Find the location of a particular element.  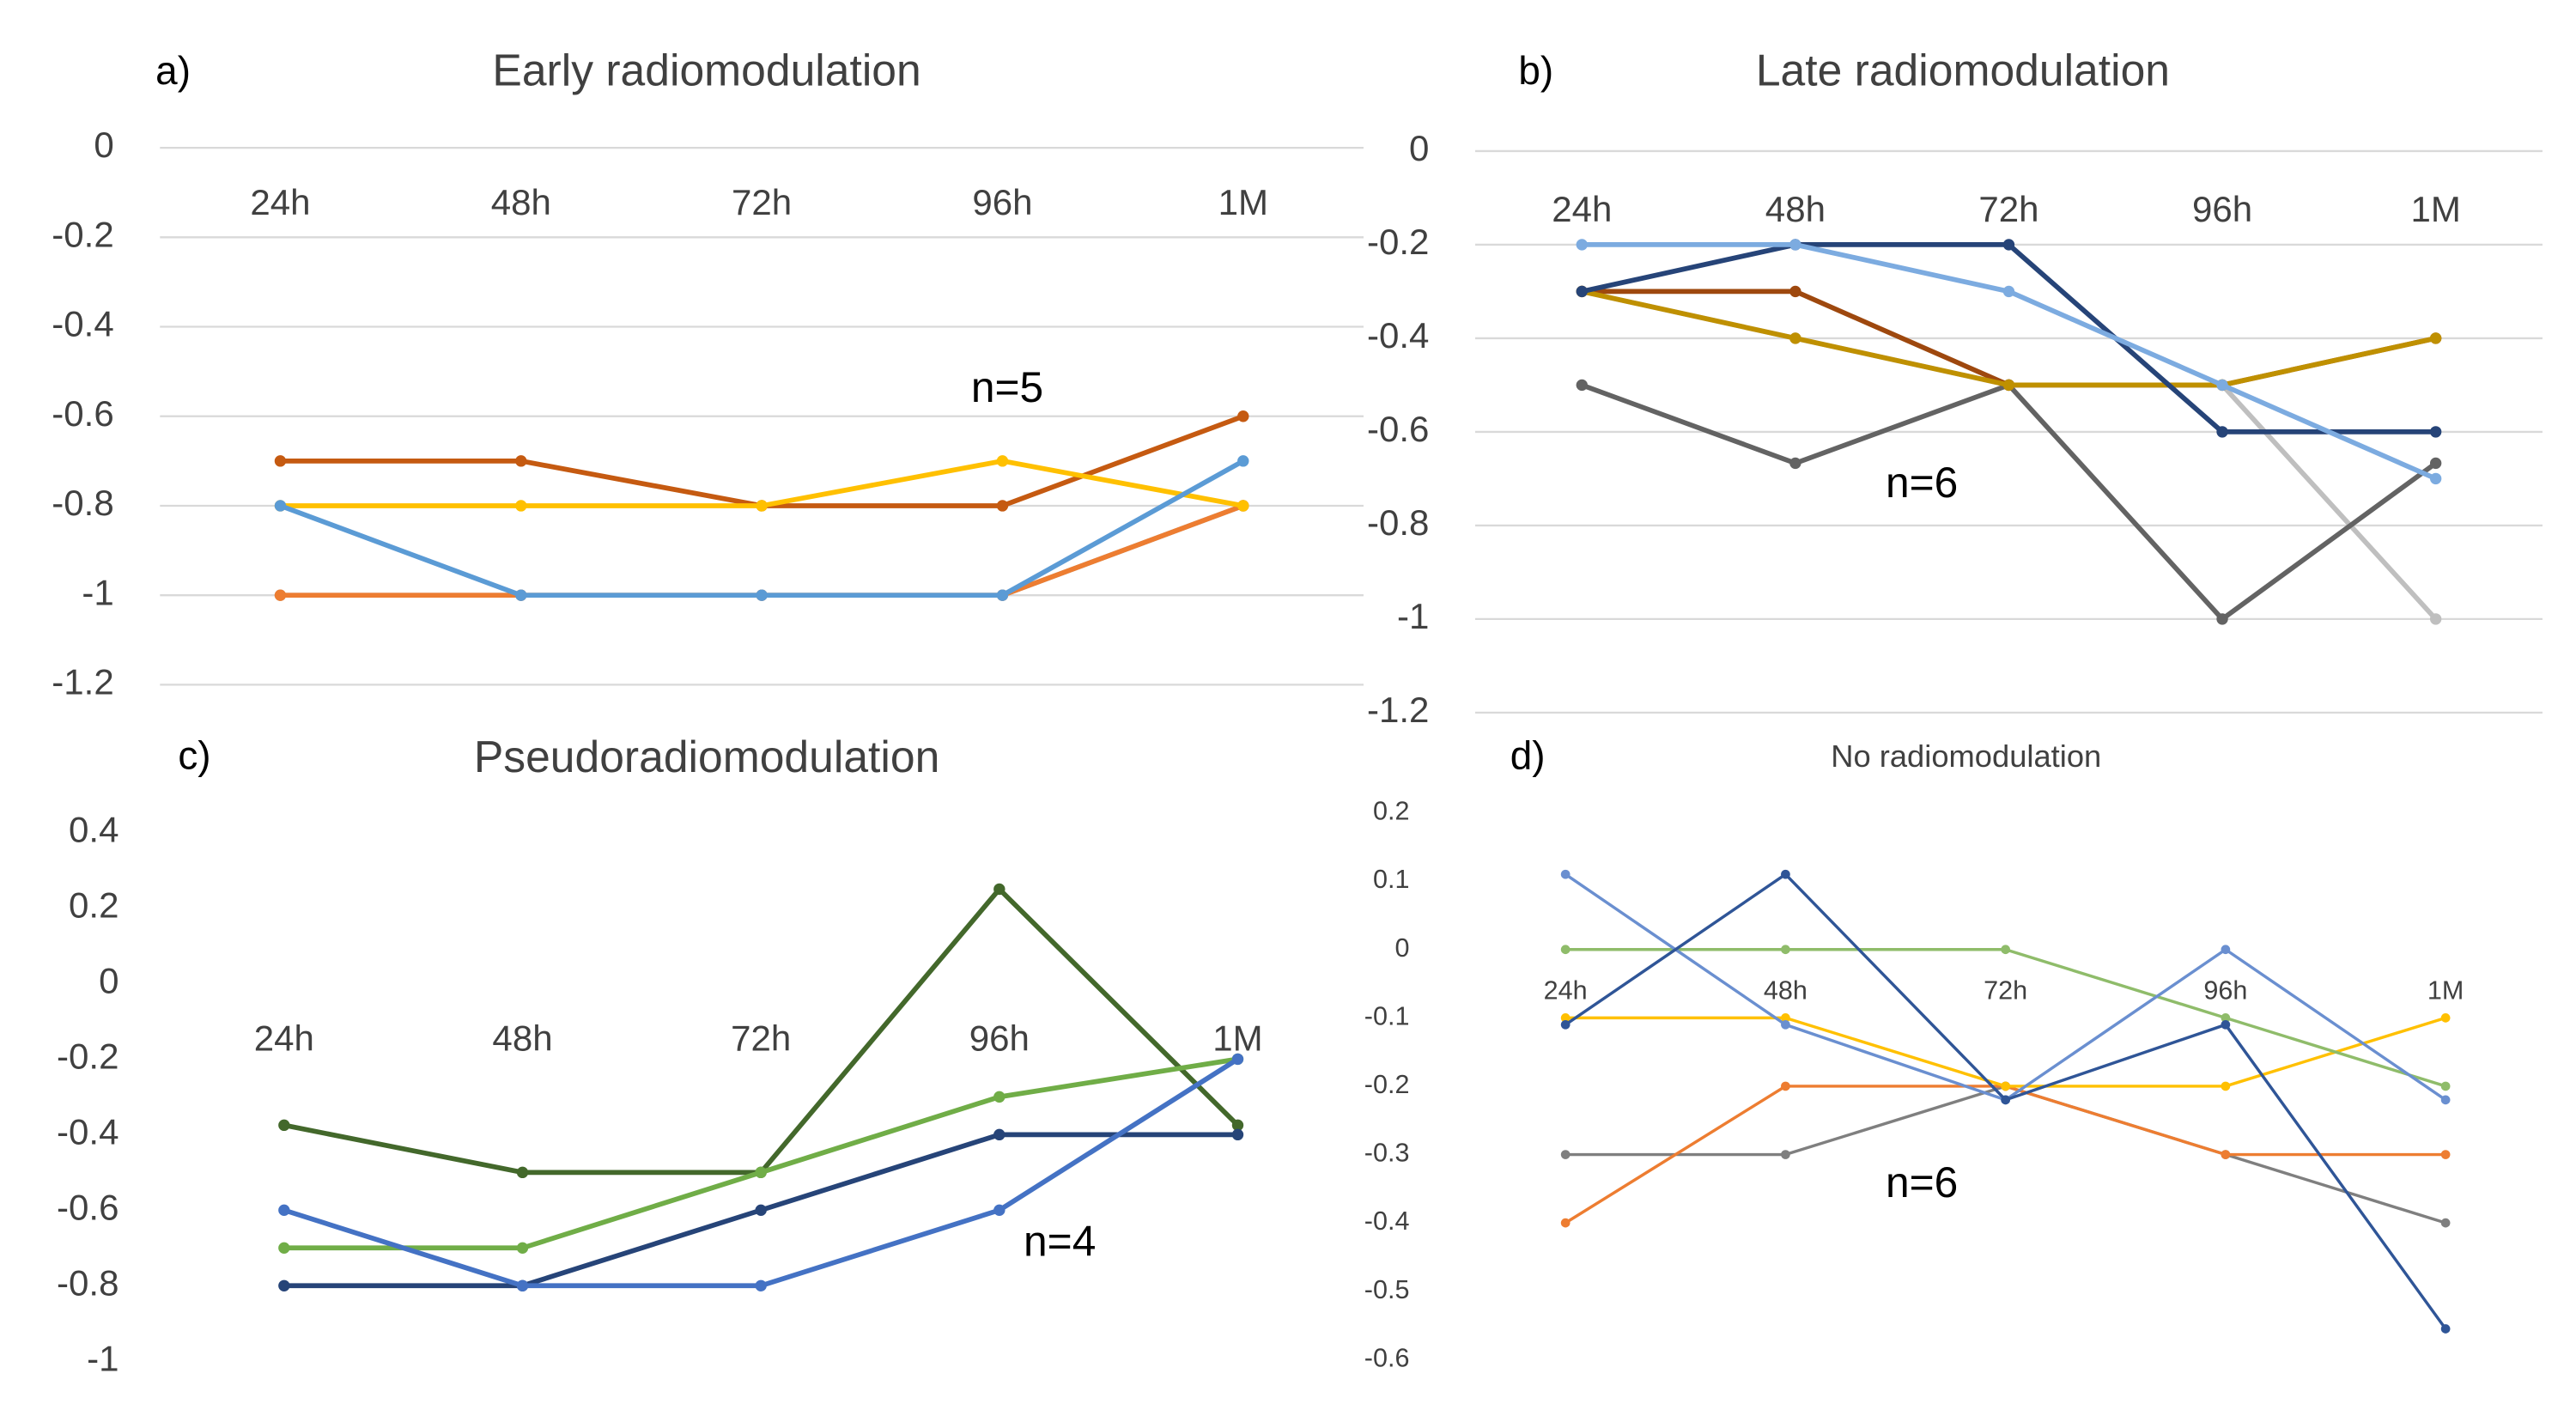

panel-label: b) is located at coordinates (1535, 70).